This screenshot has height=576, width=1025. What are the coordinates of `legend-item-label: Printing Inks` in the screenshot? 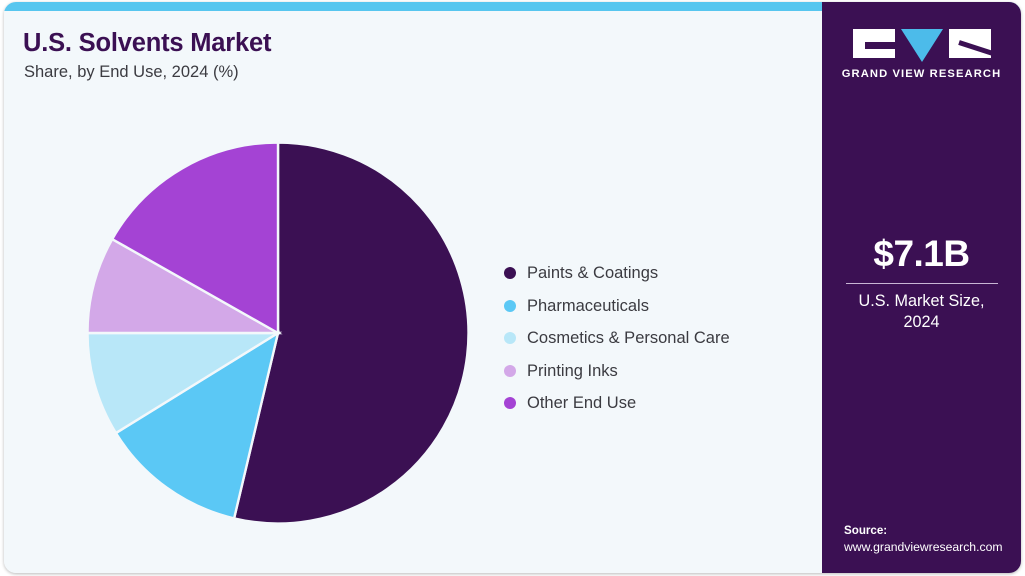 It's located at (572, 370).